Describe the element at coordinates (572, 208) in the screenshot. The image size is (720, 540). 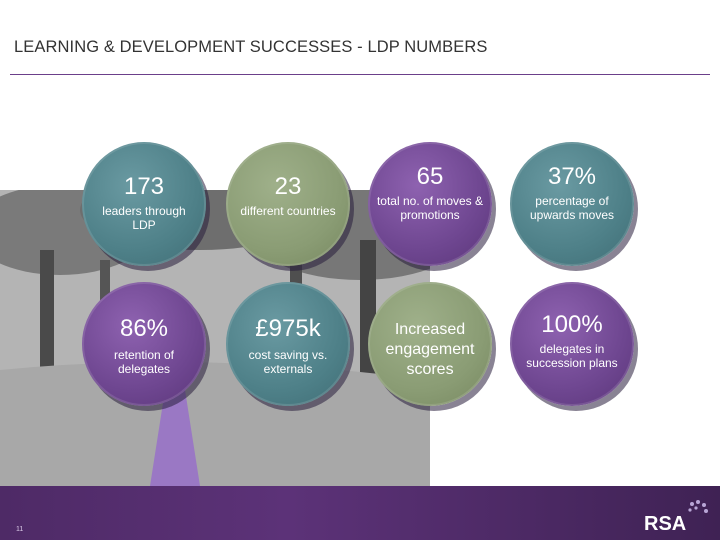
I see `stat-label: percentage of upwards moves` at that location.